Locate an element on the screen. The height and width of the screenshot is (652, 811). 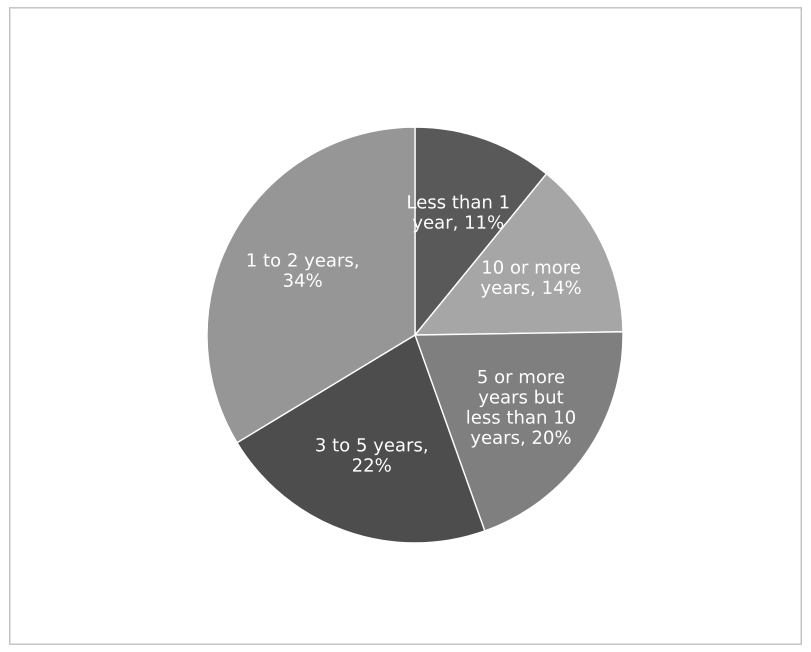
slice-label: 3 to 5 years, 22% is located at coordinates (371, 455).